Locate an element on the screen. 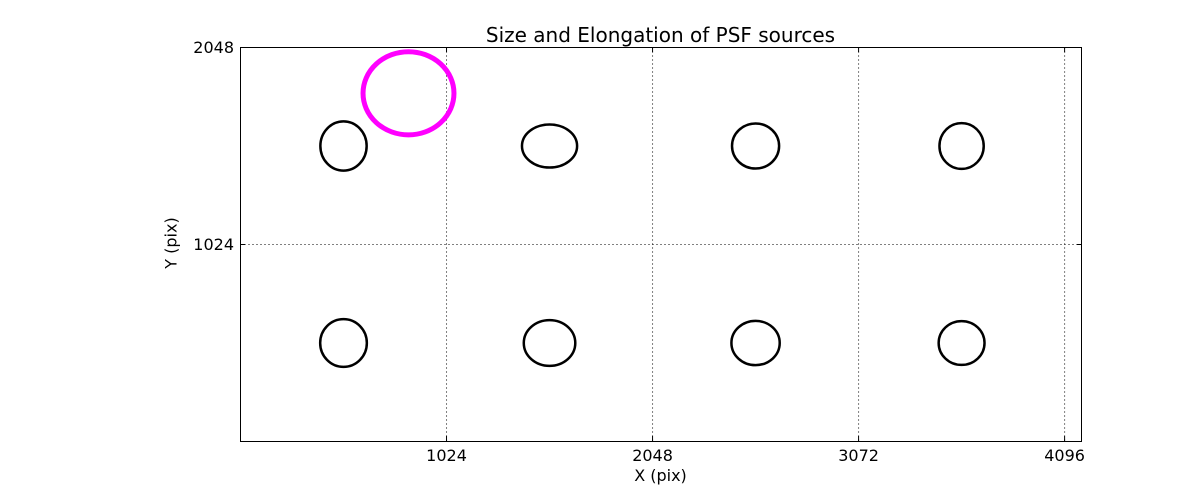  x-tick-label-3072: 3072 is located at coordinates (858, 455).